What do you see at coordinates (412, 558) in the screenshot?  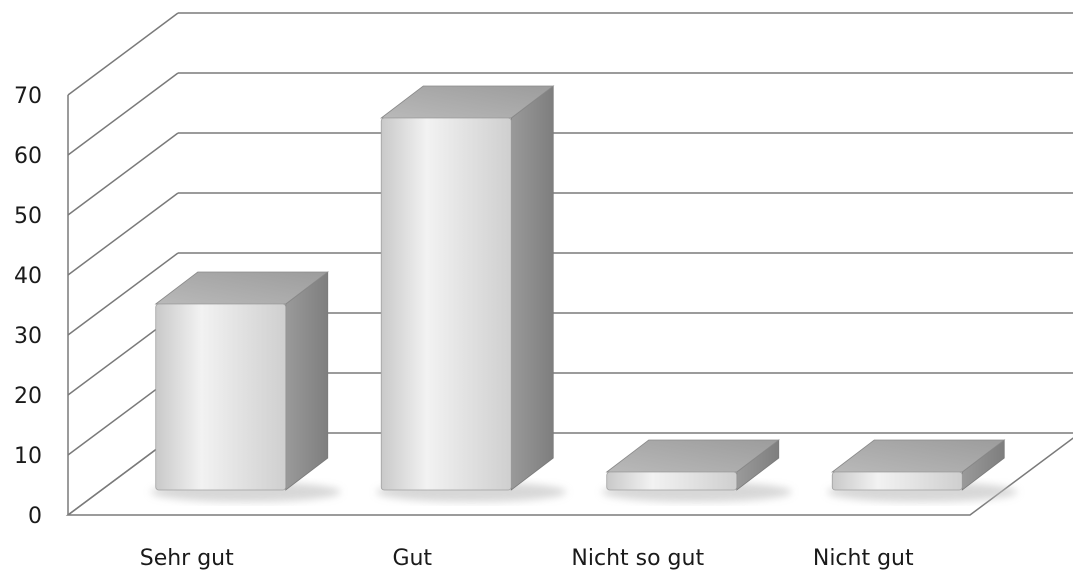 I see `x-category-label: Gut` at bounding box center [412, 558].